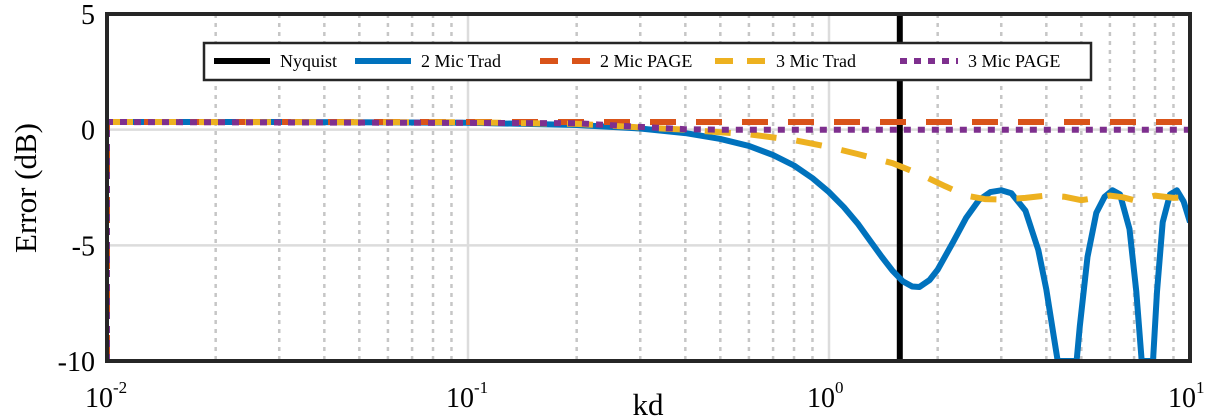 The height and width of the screenshot is (420, 1218). What do you see at coordinates (25, 188) in the screenshot?
I see `y-axis-label: Error (dB)` at bounding box center [25, 188].